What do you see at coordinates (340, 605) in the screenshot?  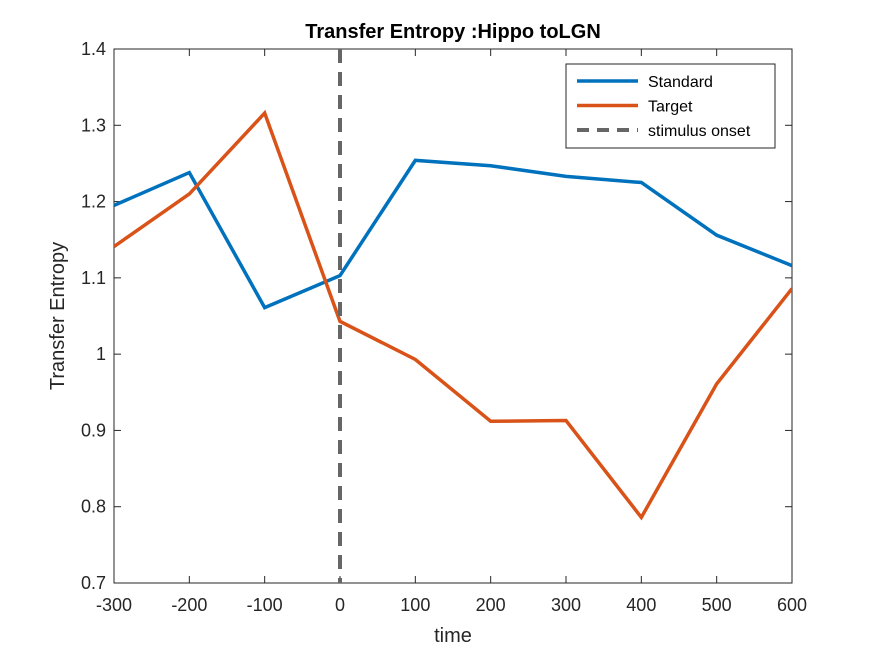 I see `x-tick-label: 0` at bounding box center [340, 605].